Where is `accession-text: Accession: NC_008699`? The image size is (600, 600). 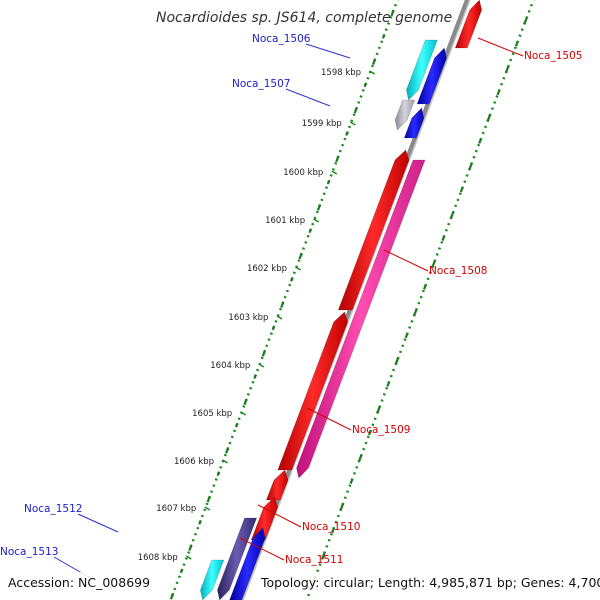 accession-text: Accession: NC_008699 is located at coordinates (79, 582).